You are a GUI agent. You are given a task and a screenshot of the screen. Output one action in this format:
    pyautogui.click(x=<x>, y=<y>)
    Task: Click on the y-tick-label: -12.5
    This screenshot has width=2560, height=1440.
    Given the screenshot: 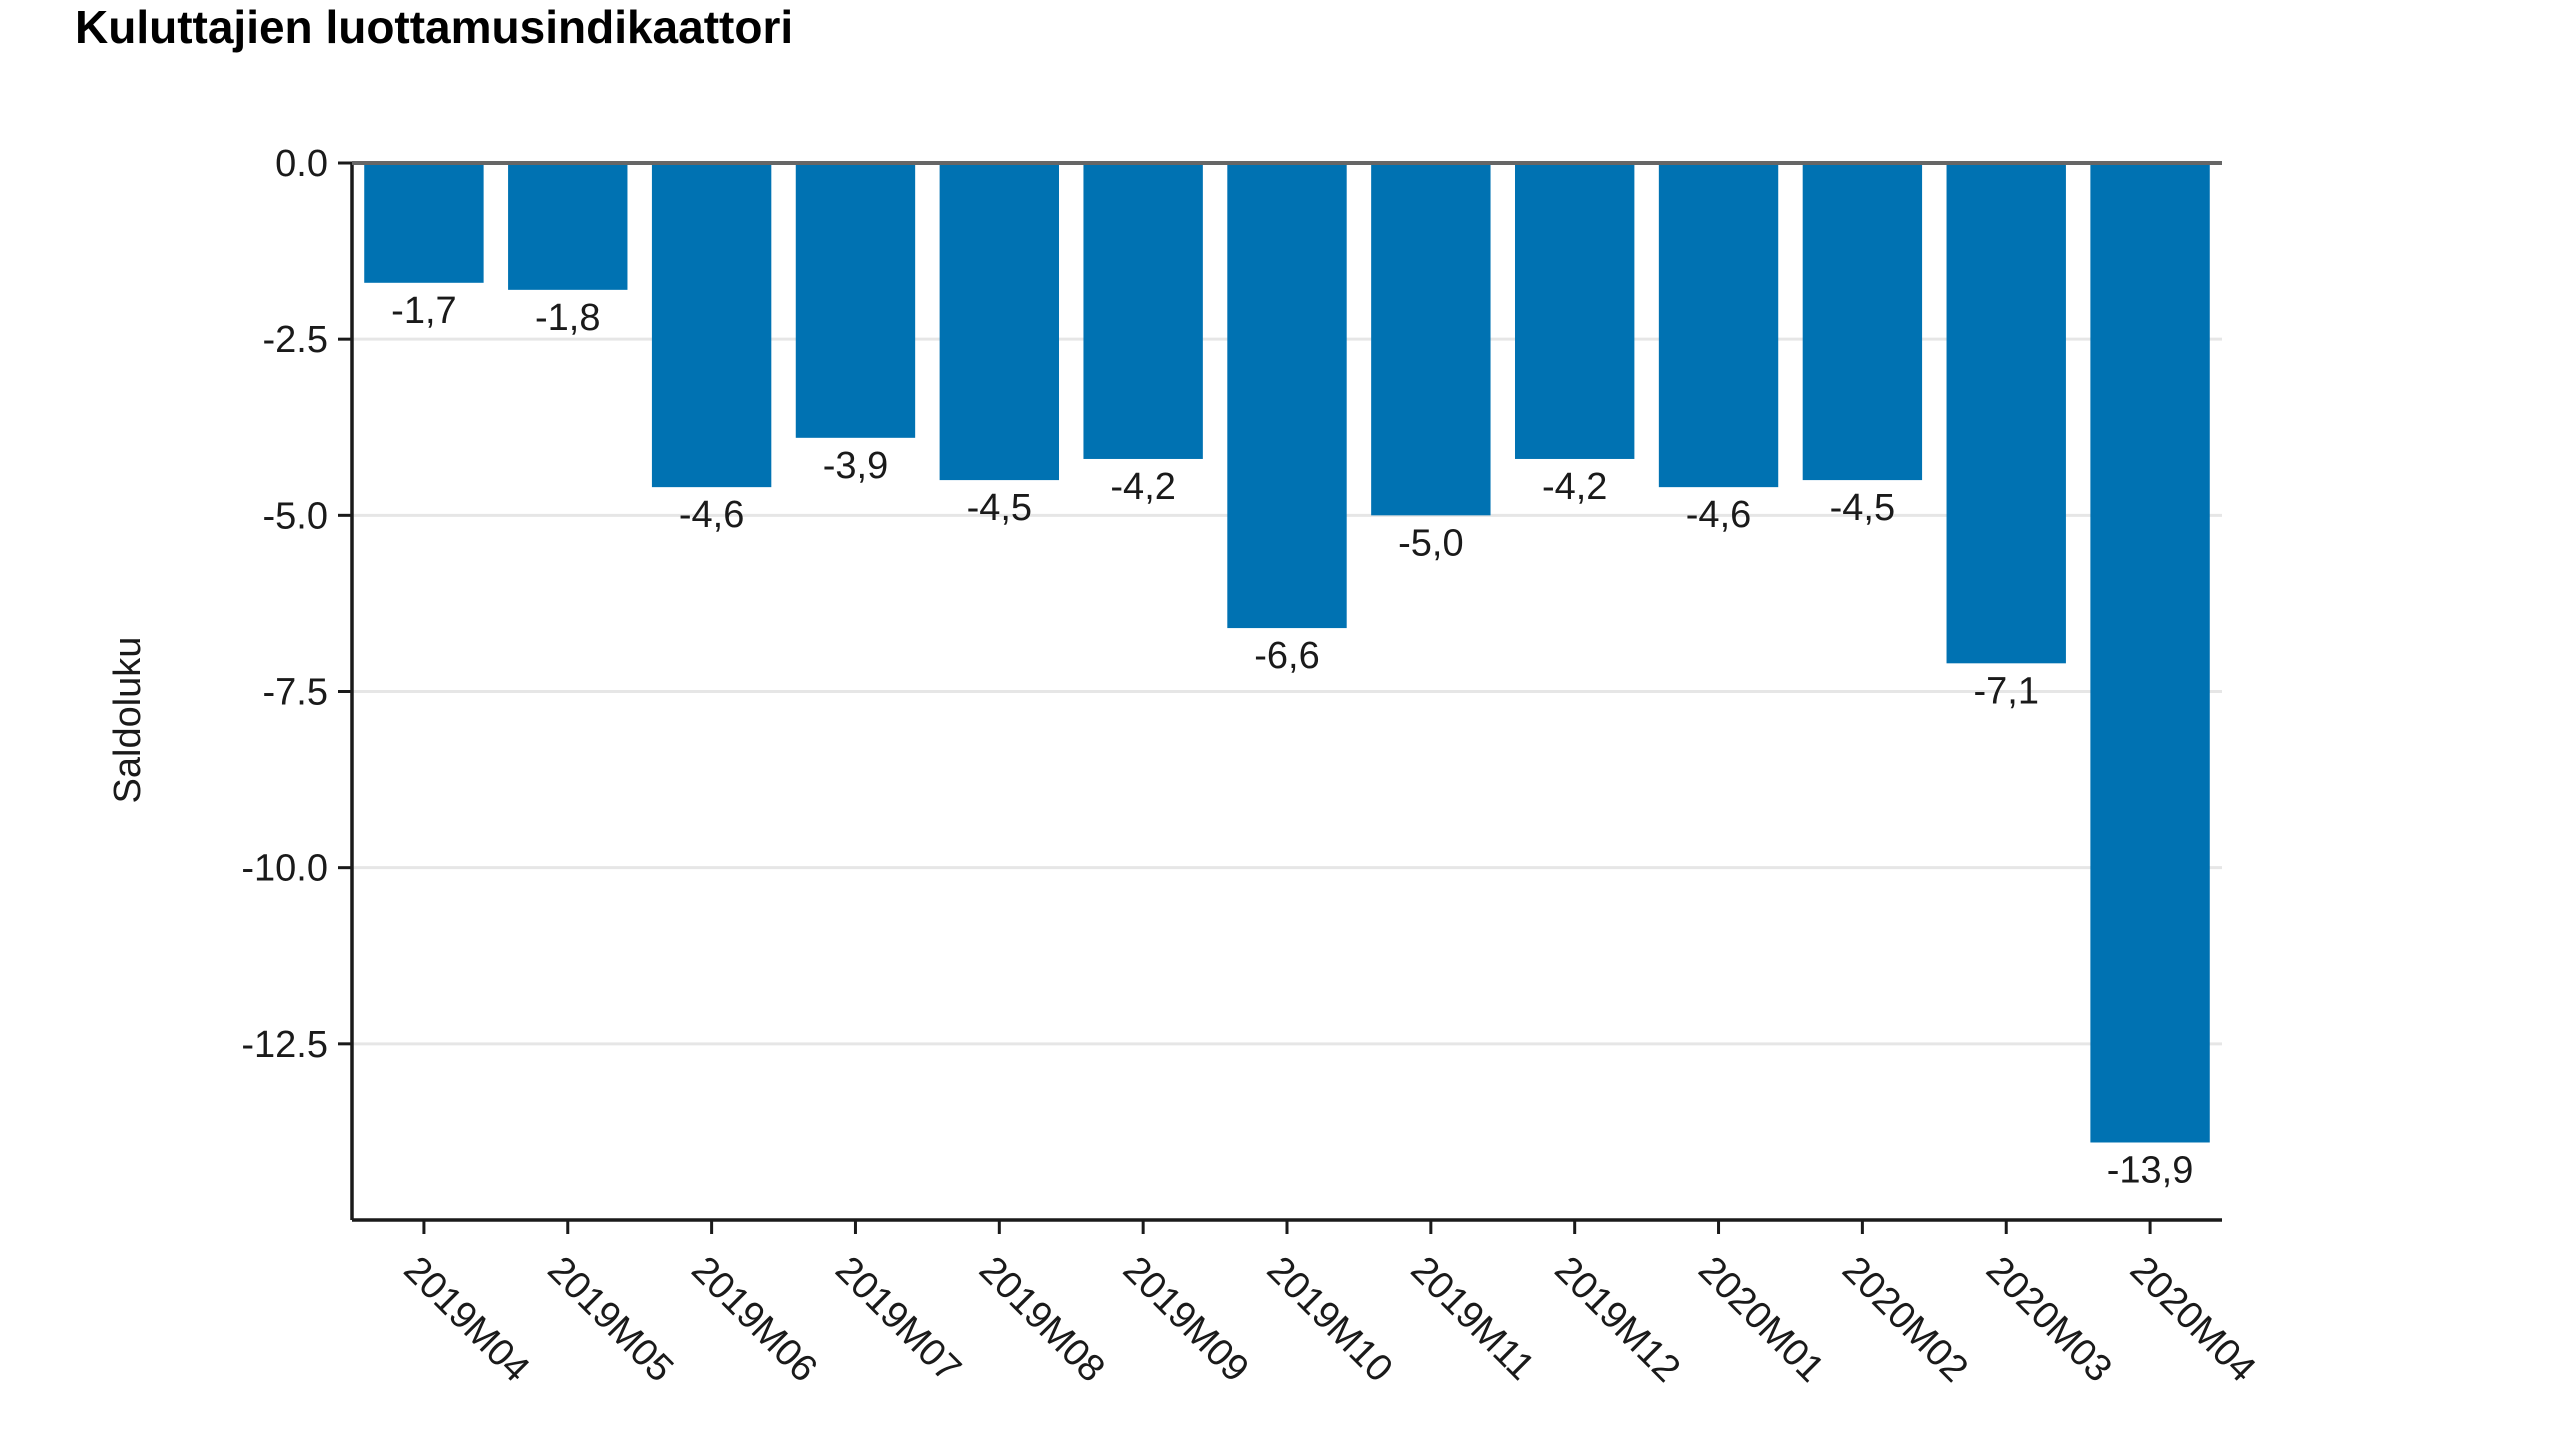 What is the action you would take?
    pyautogui.click(x=284, y=1045)
    